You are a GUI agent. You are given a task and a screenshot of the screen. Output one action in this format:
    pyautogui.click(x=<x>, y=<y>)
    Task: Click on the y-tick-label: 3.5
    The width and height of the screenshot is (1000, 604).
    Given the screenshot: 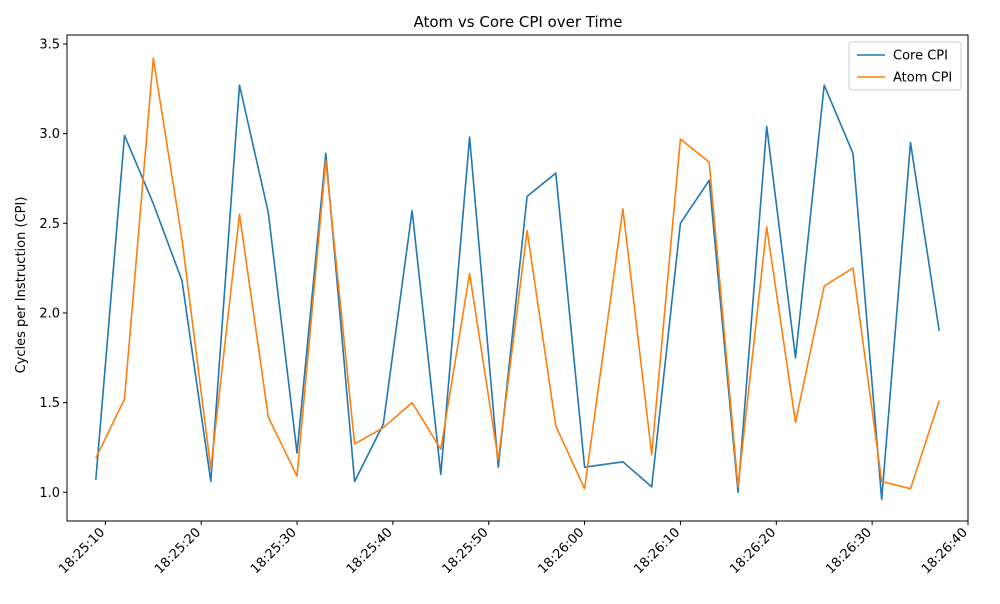 What is the action you would take?
    pyautogui.click(x=49, y=44)
    